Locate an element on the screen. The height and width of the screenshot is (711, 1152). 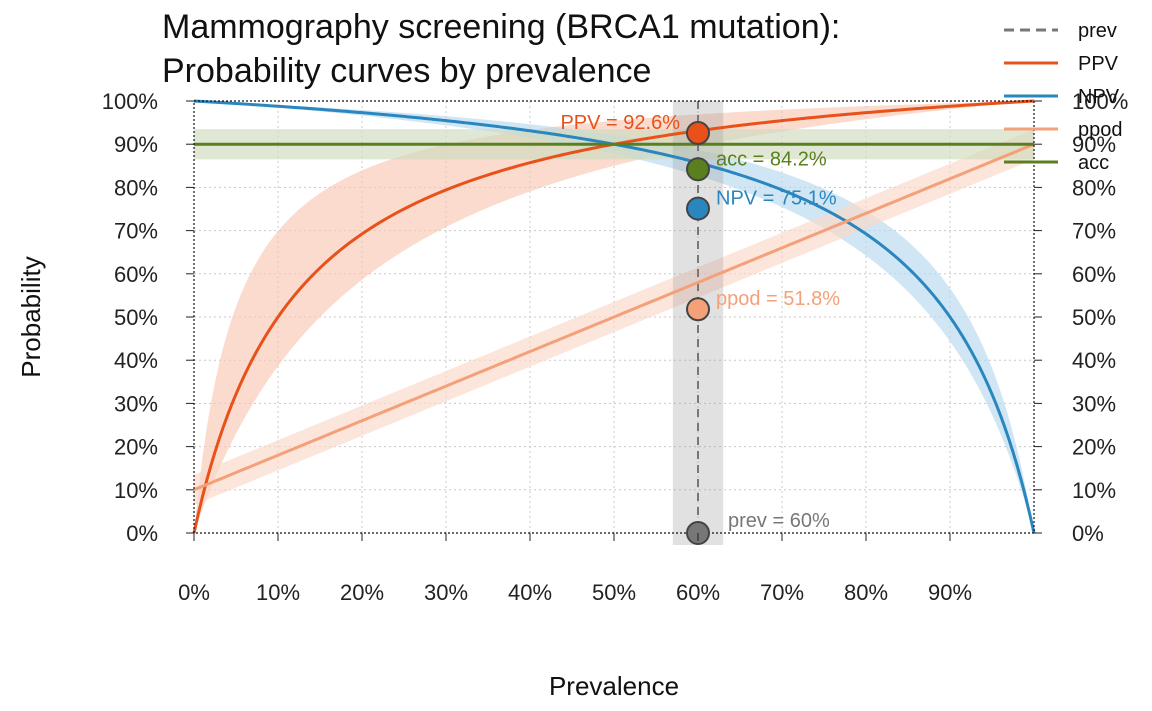
ppod-point-label: ppod = 51.8% is located at coordinates (778, 299).